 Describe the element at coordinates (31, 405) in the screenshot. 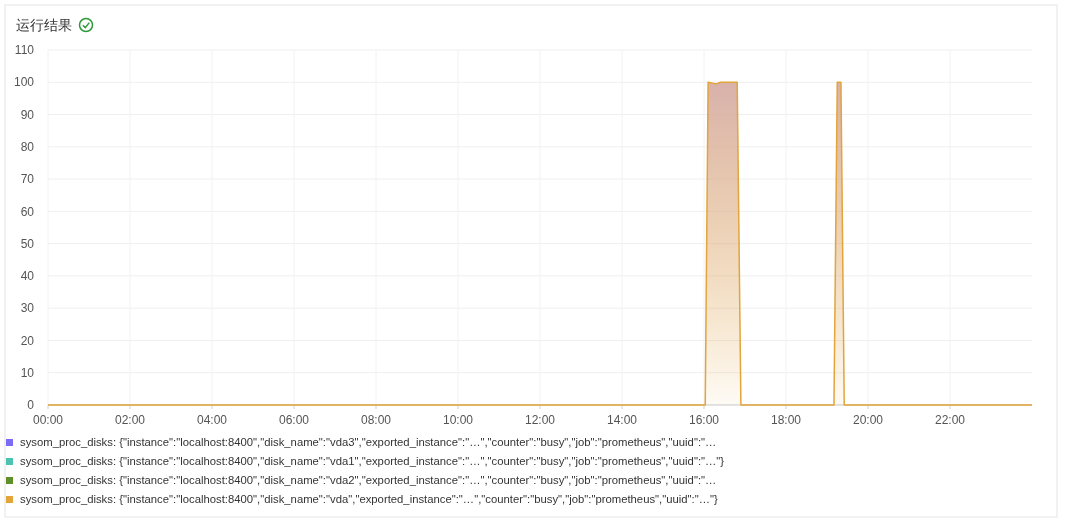

I see `y-tick-label: 0` at that location.